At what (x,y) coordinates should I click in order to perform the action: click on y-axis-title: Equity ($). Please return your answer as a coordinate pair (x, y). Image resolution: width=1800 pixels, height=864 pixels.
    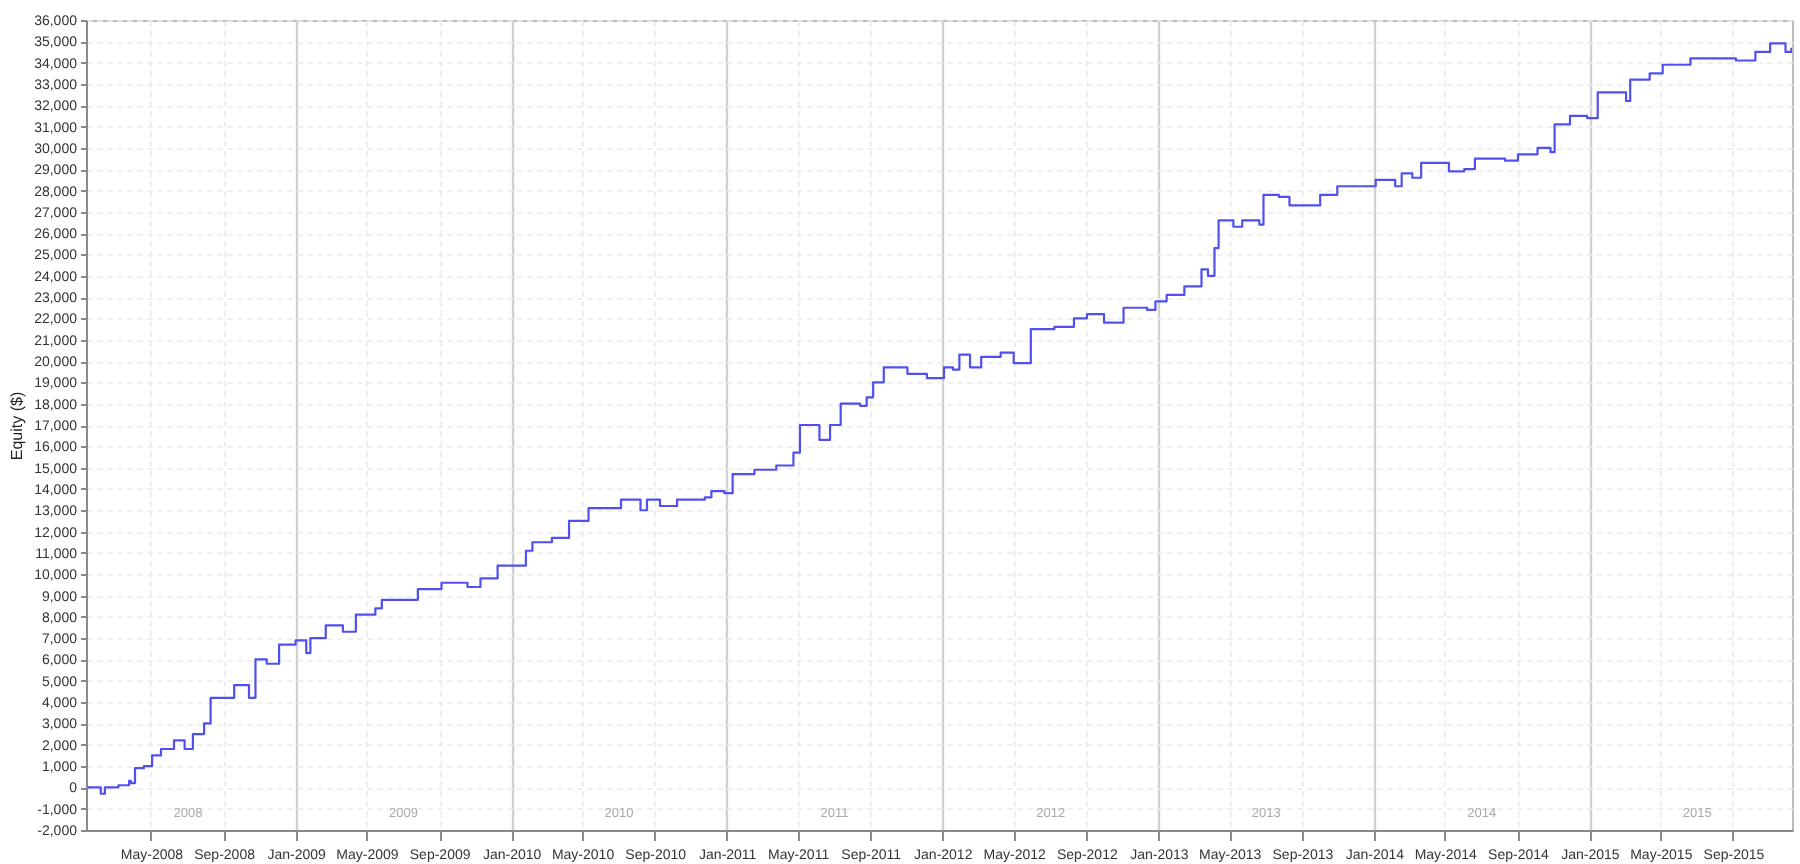
    Looking at the image, I should click on (17, 426).